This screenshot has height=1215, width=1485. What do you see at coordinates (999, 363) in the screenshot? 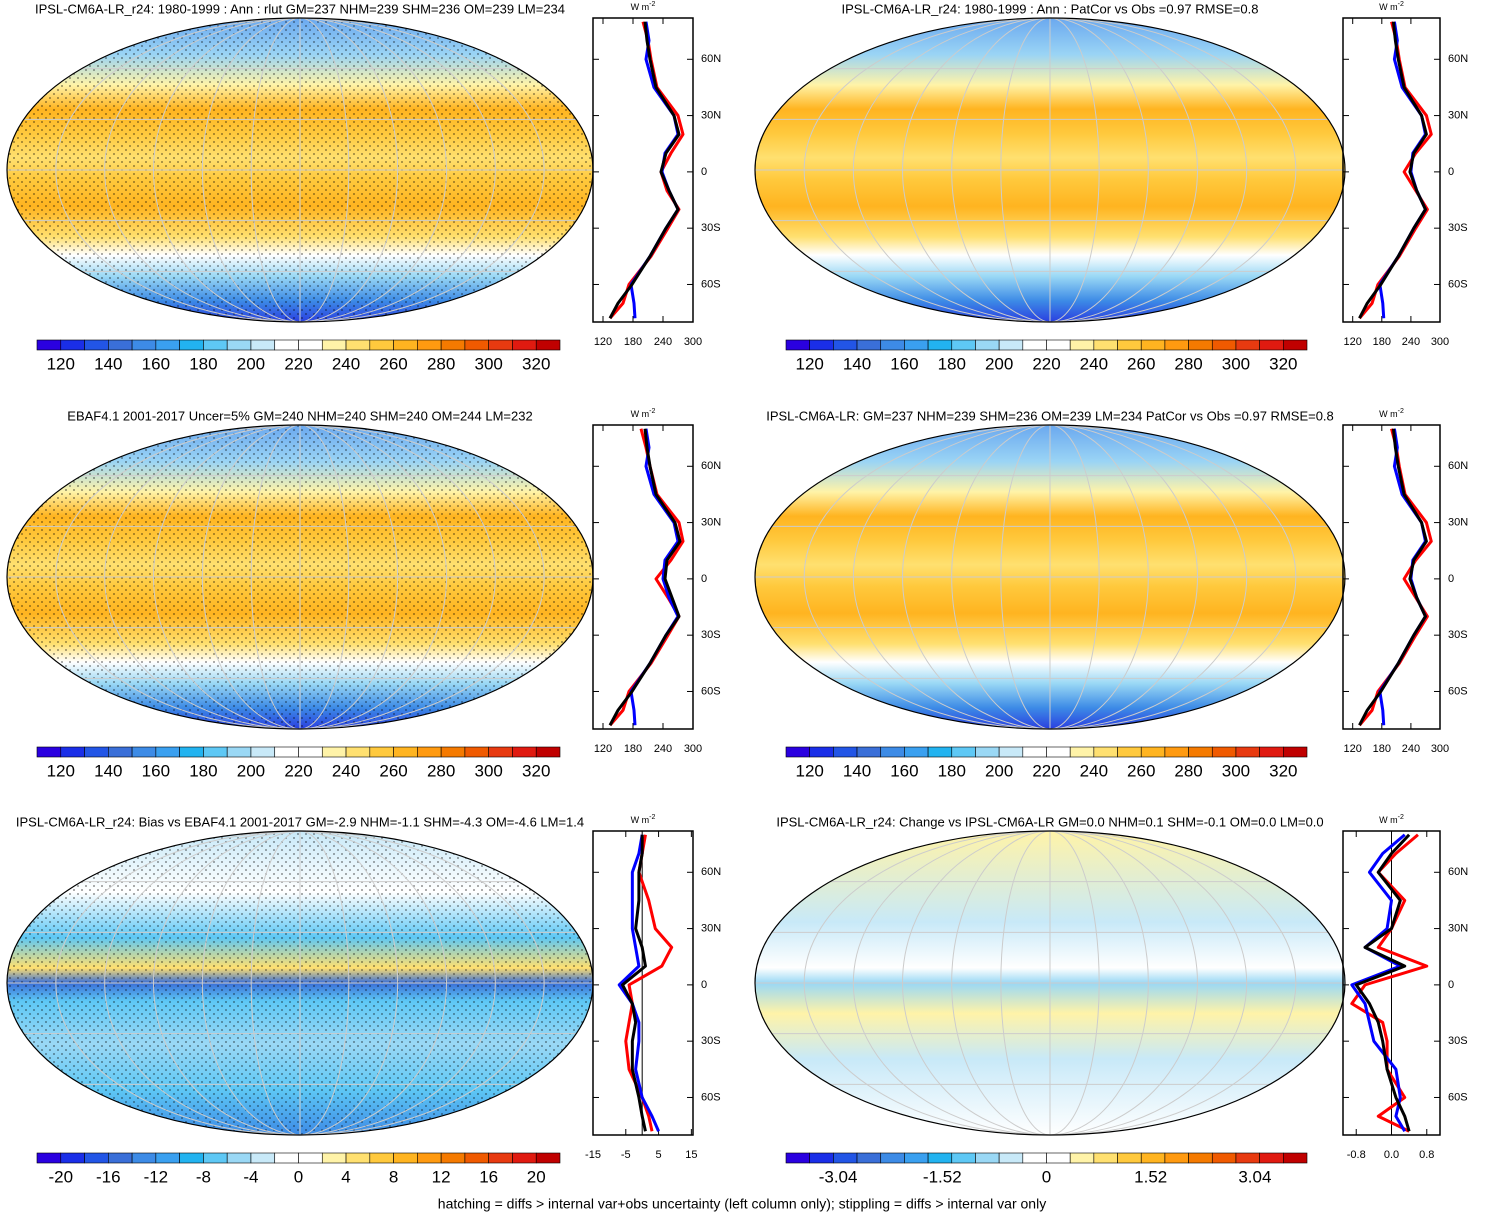
I see `colorbar-label: 200` at bounding box center [999, 363].